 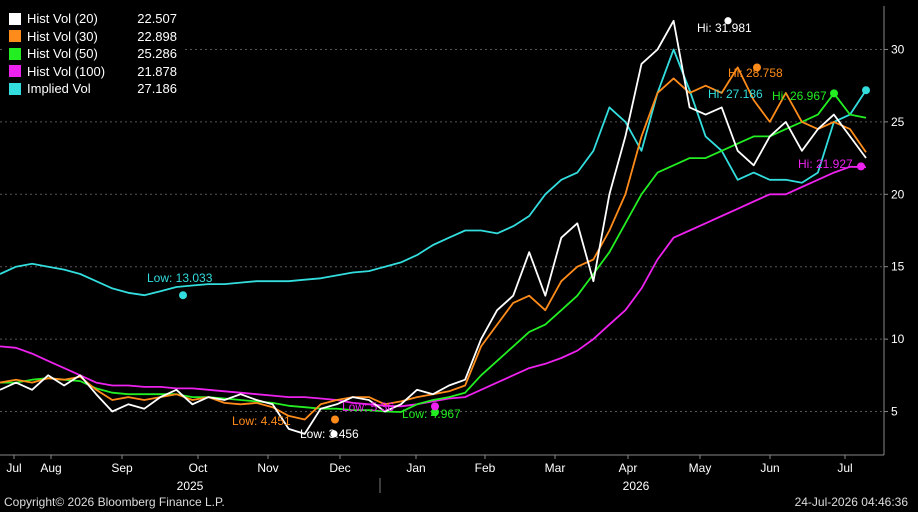 What do you see at coordinates (755, 73) in the screenshot?
I see `annotation-high-1: Hi: 28.758` at bounding box center [755, 73].